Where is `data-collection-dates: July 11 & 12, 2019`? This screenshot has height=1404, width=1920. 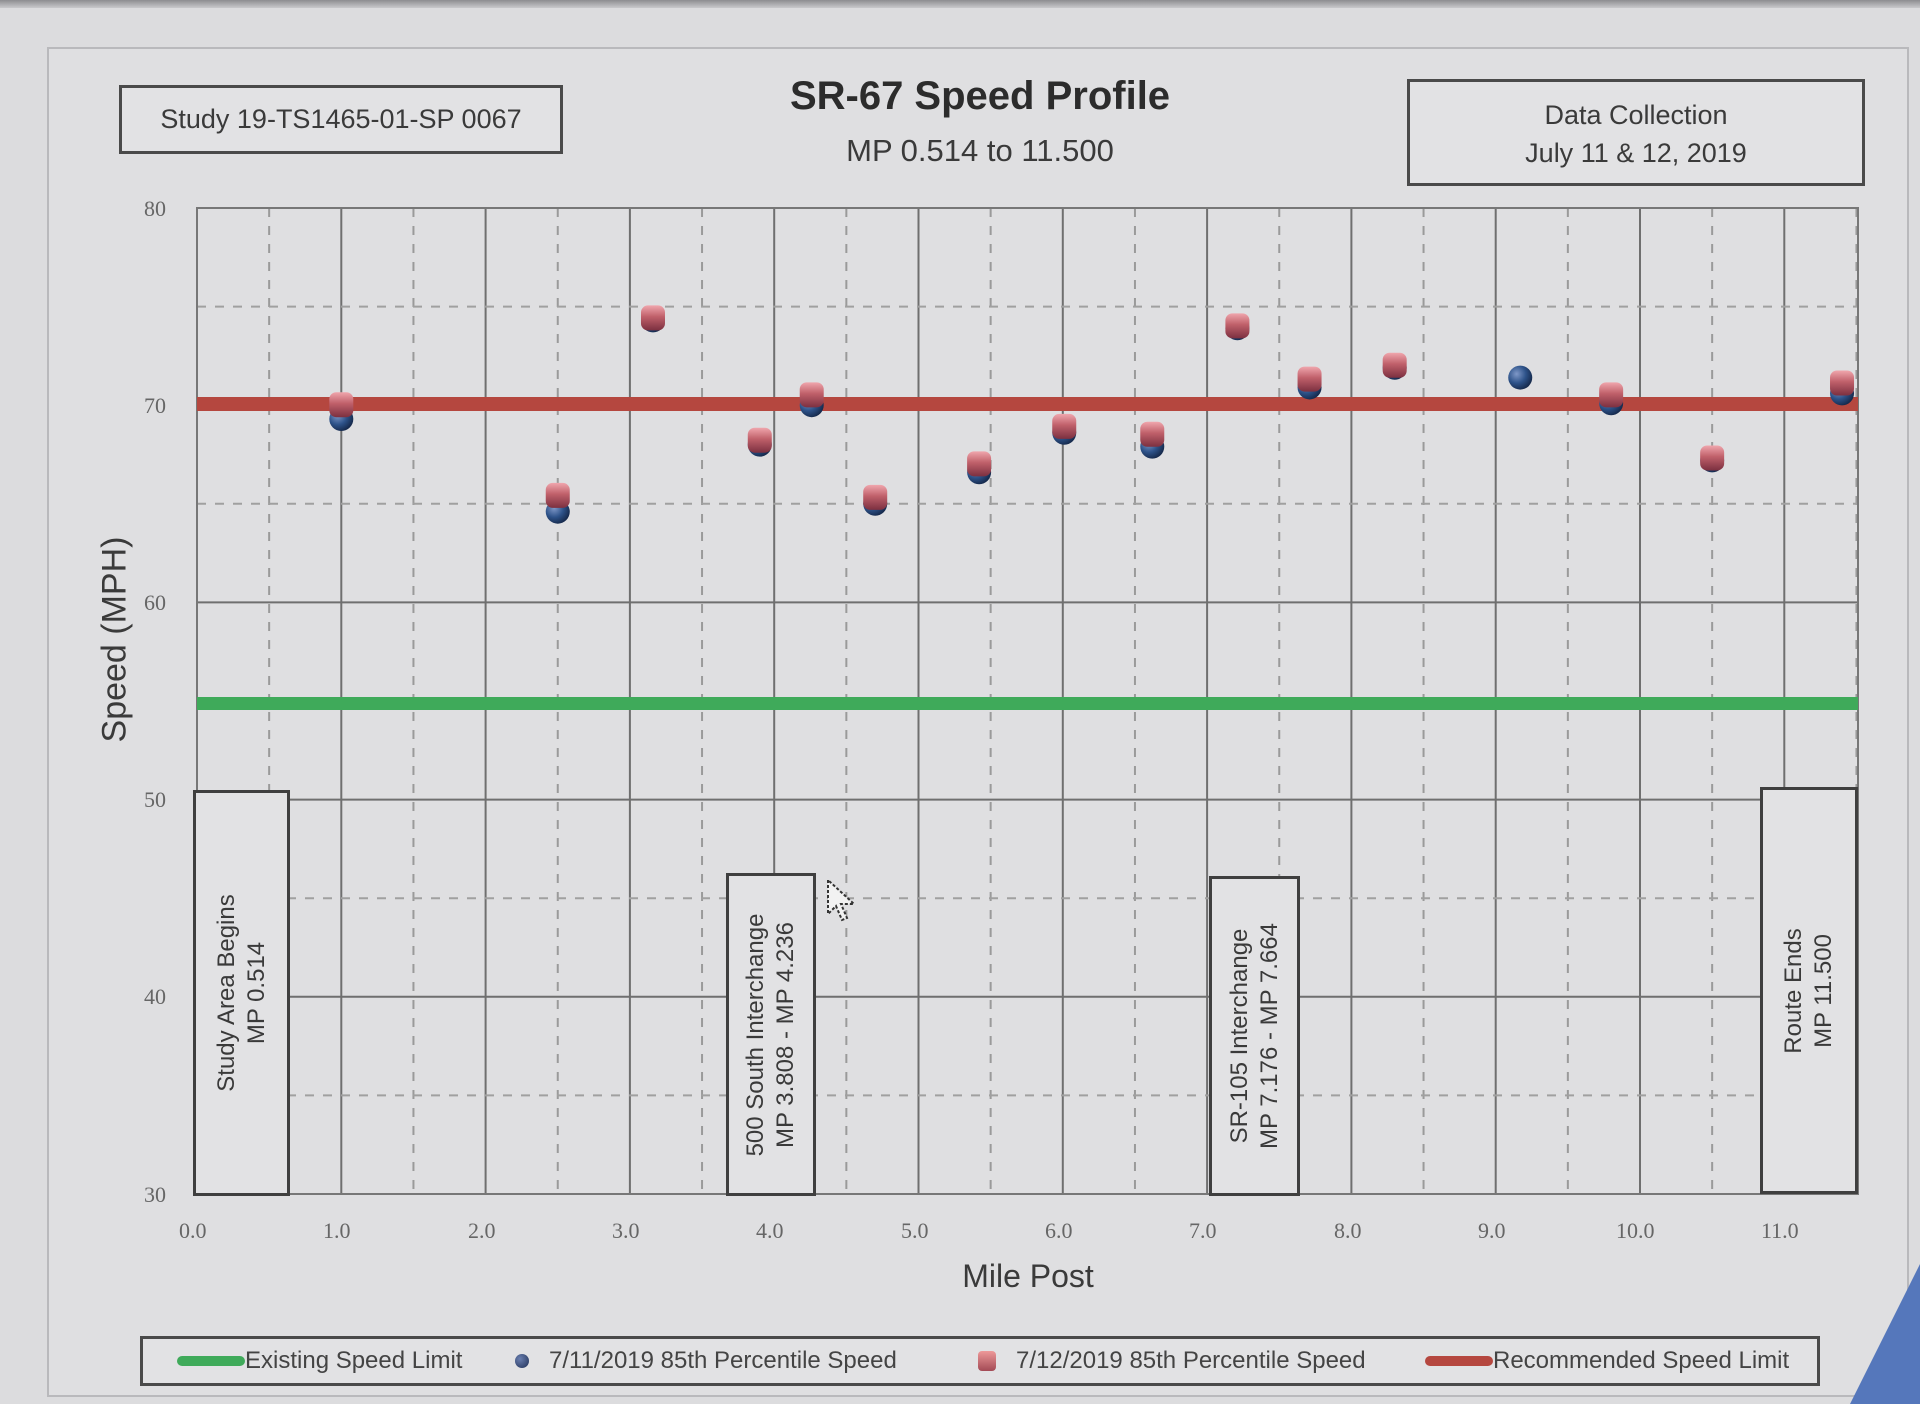 data-collection-dates: July 11 & 12, 2019 is located at coordinates (1636, 153).